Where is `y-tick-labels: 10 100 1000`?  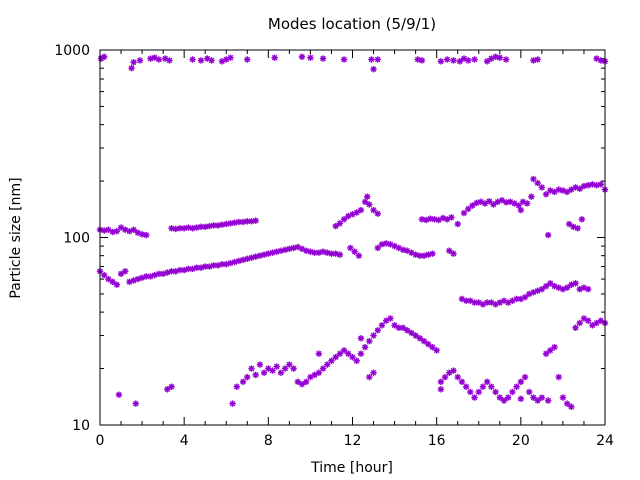
y-tick-labels: 10 100 1000 is located at coordinates (72, 238).